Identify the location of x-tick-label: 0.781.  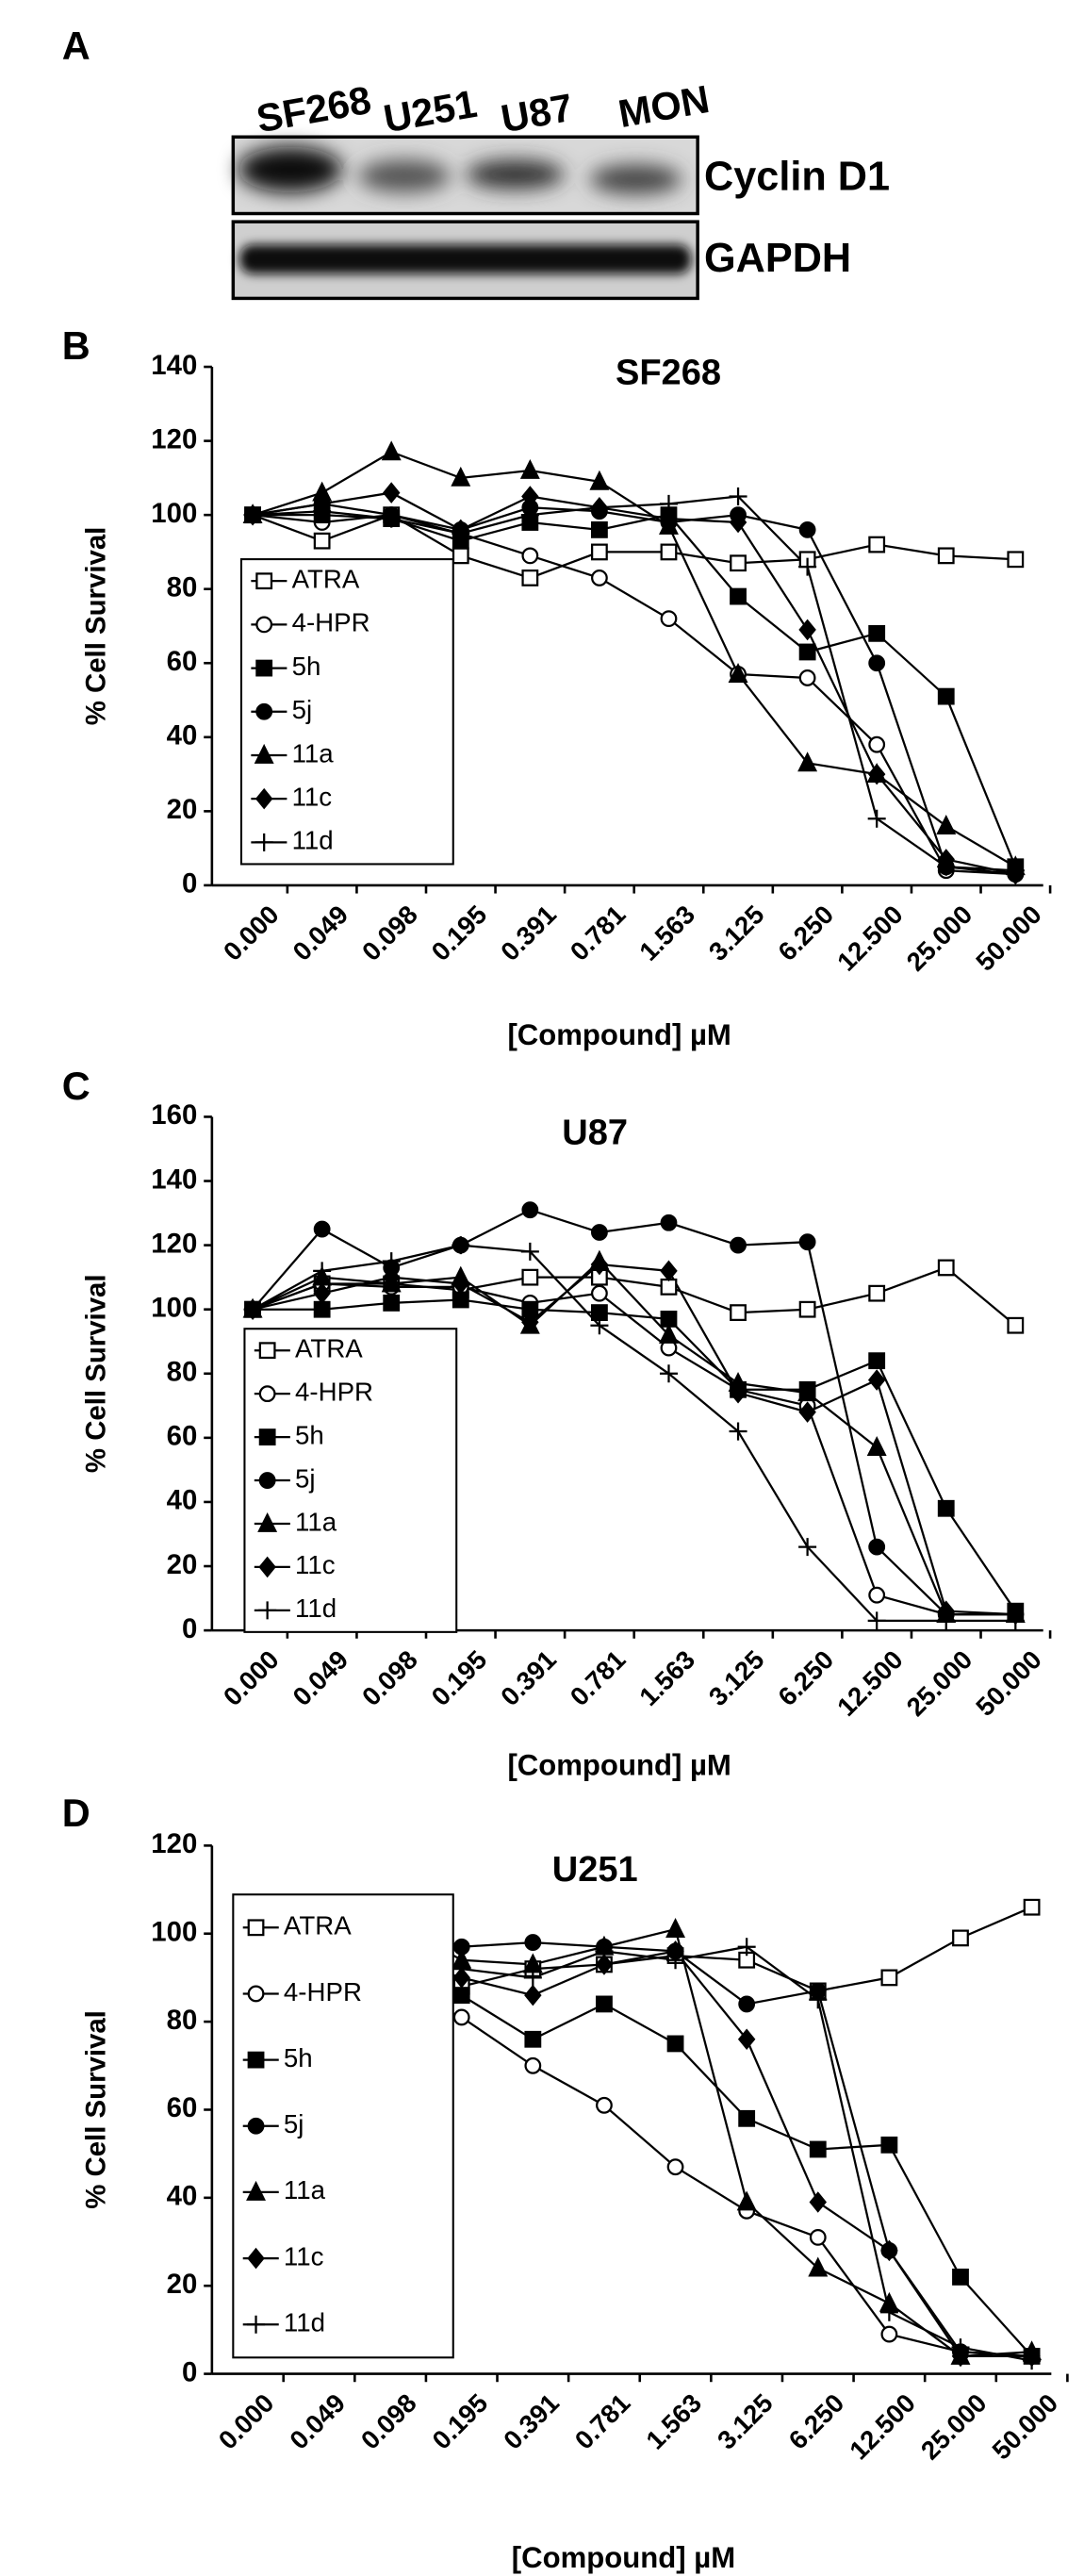
(602, 2421).